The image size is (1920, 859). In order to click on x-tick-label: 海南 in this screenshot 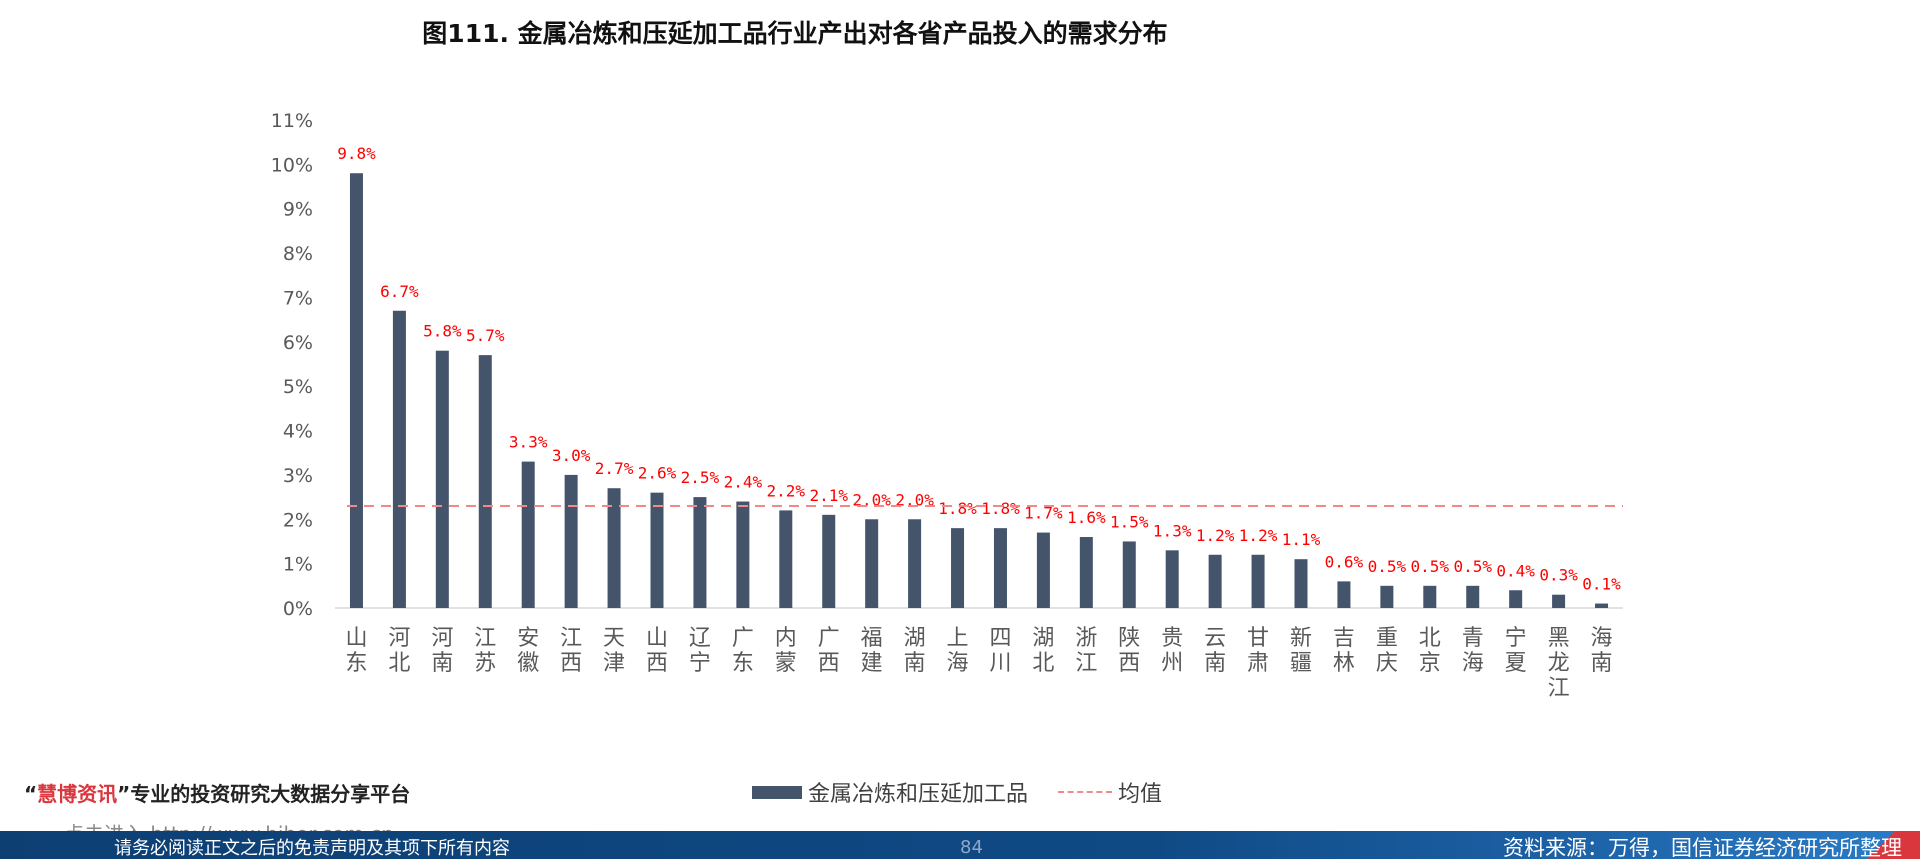, I will do `click(1602, 651)`.